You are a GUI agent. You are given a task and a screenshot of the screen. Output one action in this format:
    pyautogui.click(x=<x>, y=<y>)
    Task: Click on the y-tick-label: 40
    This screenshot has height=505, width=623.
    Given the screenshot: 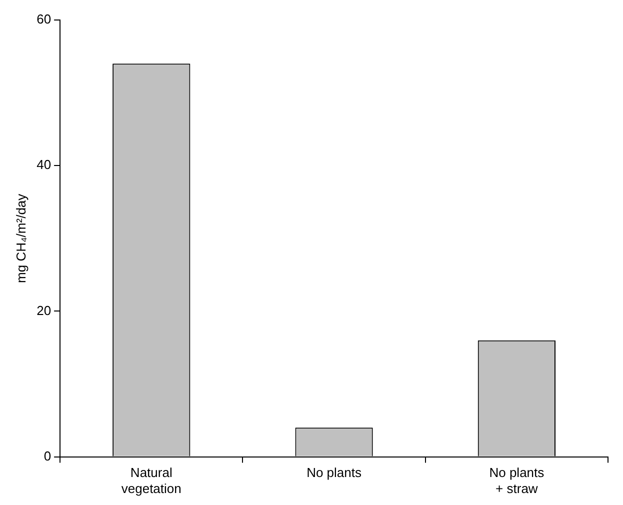 What is the action you would take?
    pyautogui.click(x=44, y=164)
    